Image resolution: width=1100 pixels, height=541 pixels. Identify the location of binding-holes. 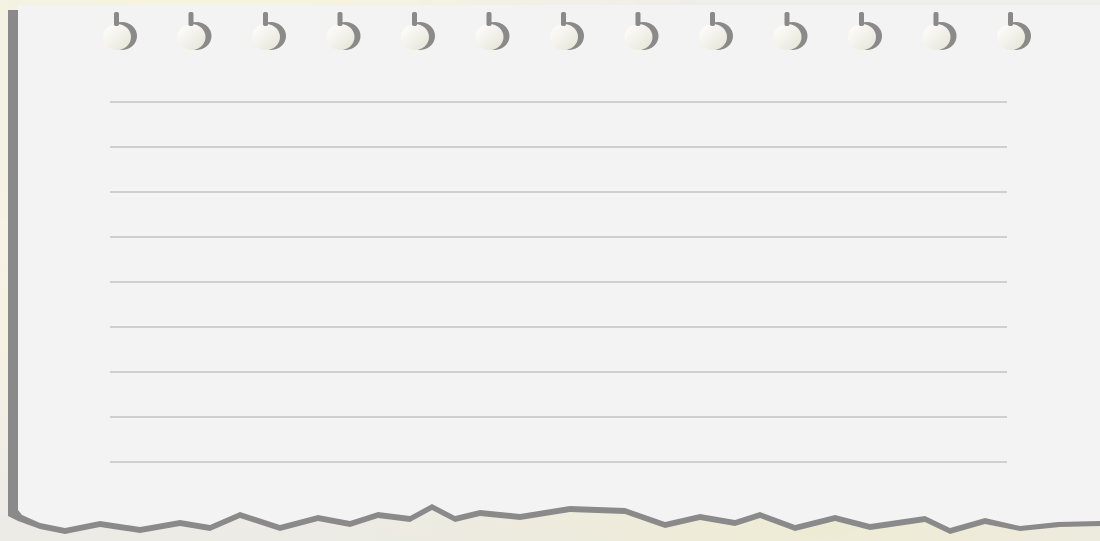
(567, 31).